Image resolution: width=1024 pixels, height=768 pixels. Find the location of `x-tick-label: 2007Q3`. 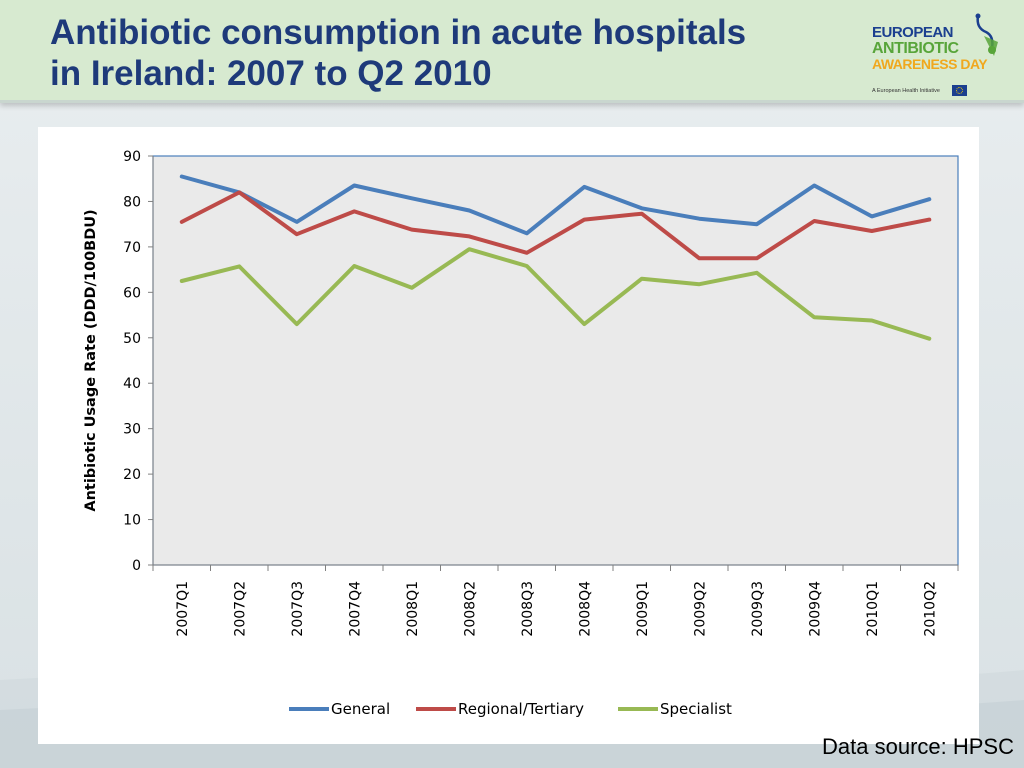

x-tick-label: 2007Q3 is located at coordinates (298, 609).